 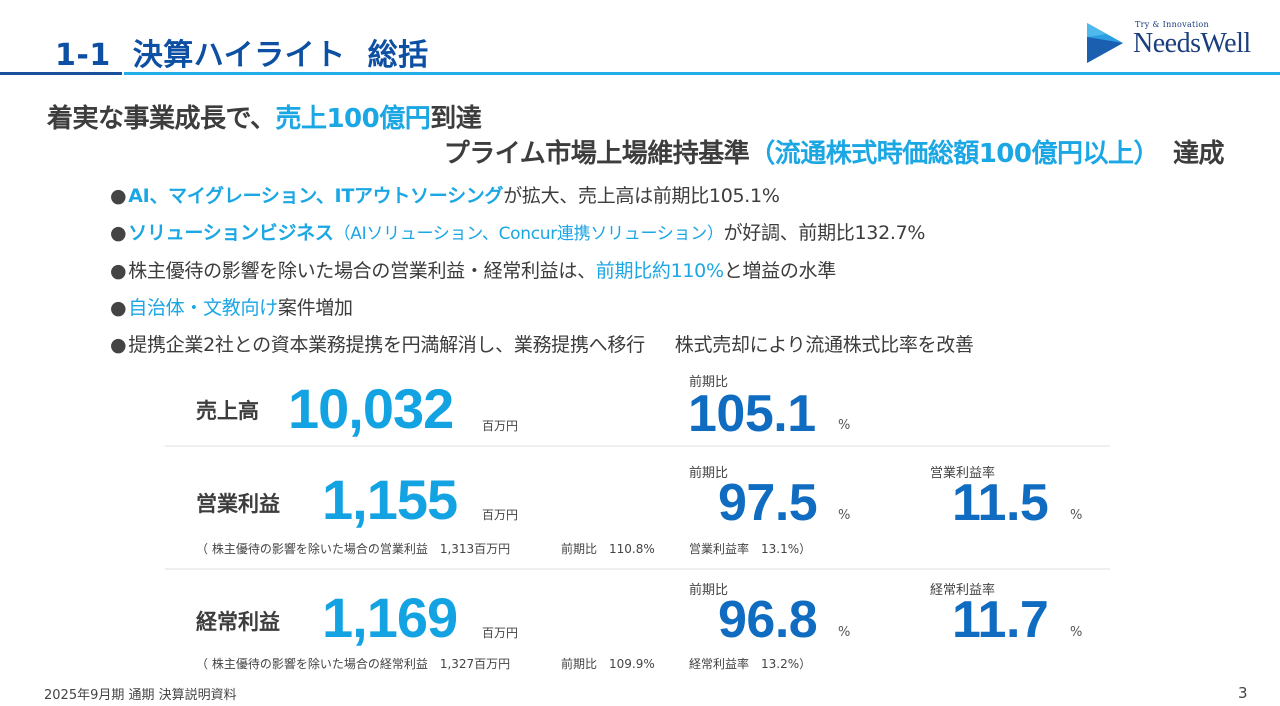 What do you see at coordinates (1192, 43) in the screenshot?
I see `logo-name: NeedsWell` at bounding box center [1192, 43].